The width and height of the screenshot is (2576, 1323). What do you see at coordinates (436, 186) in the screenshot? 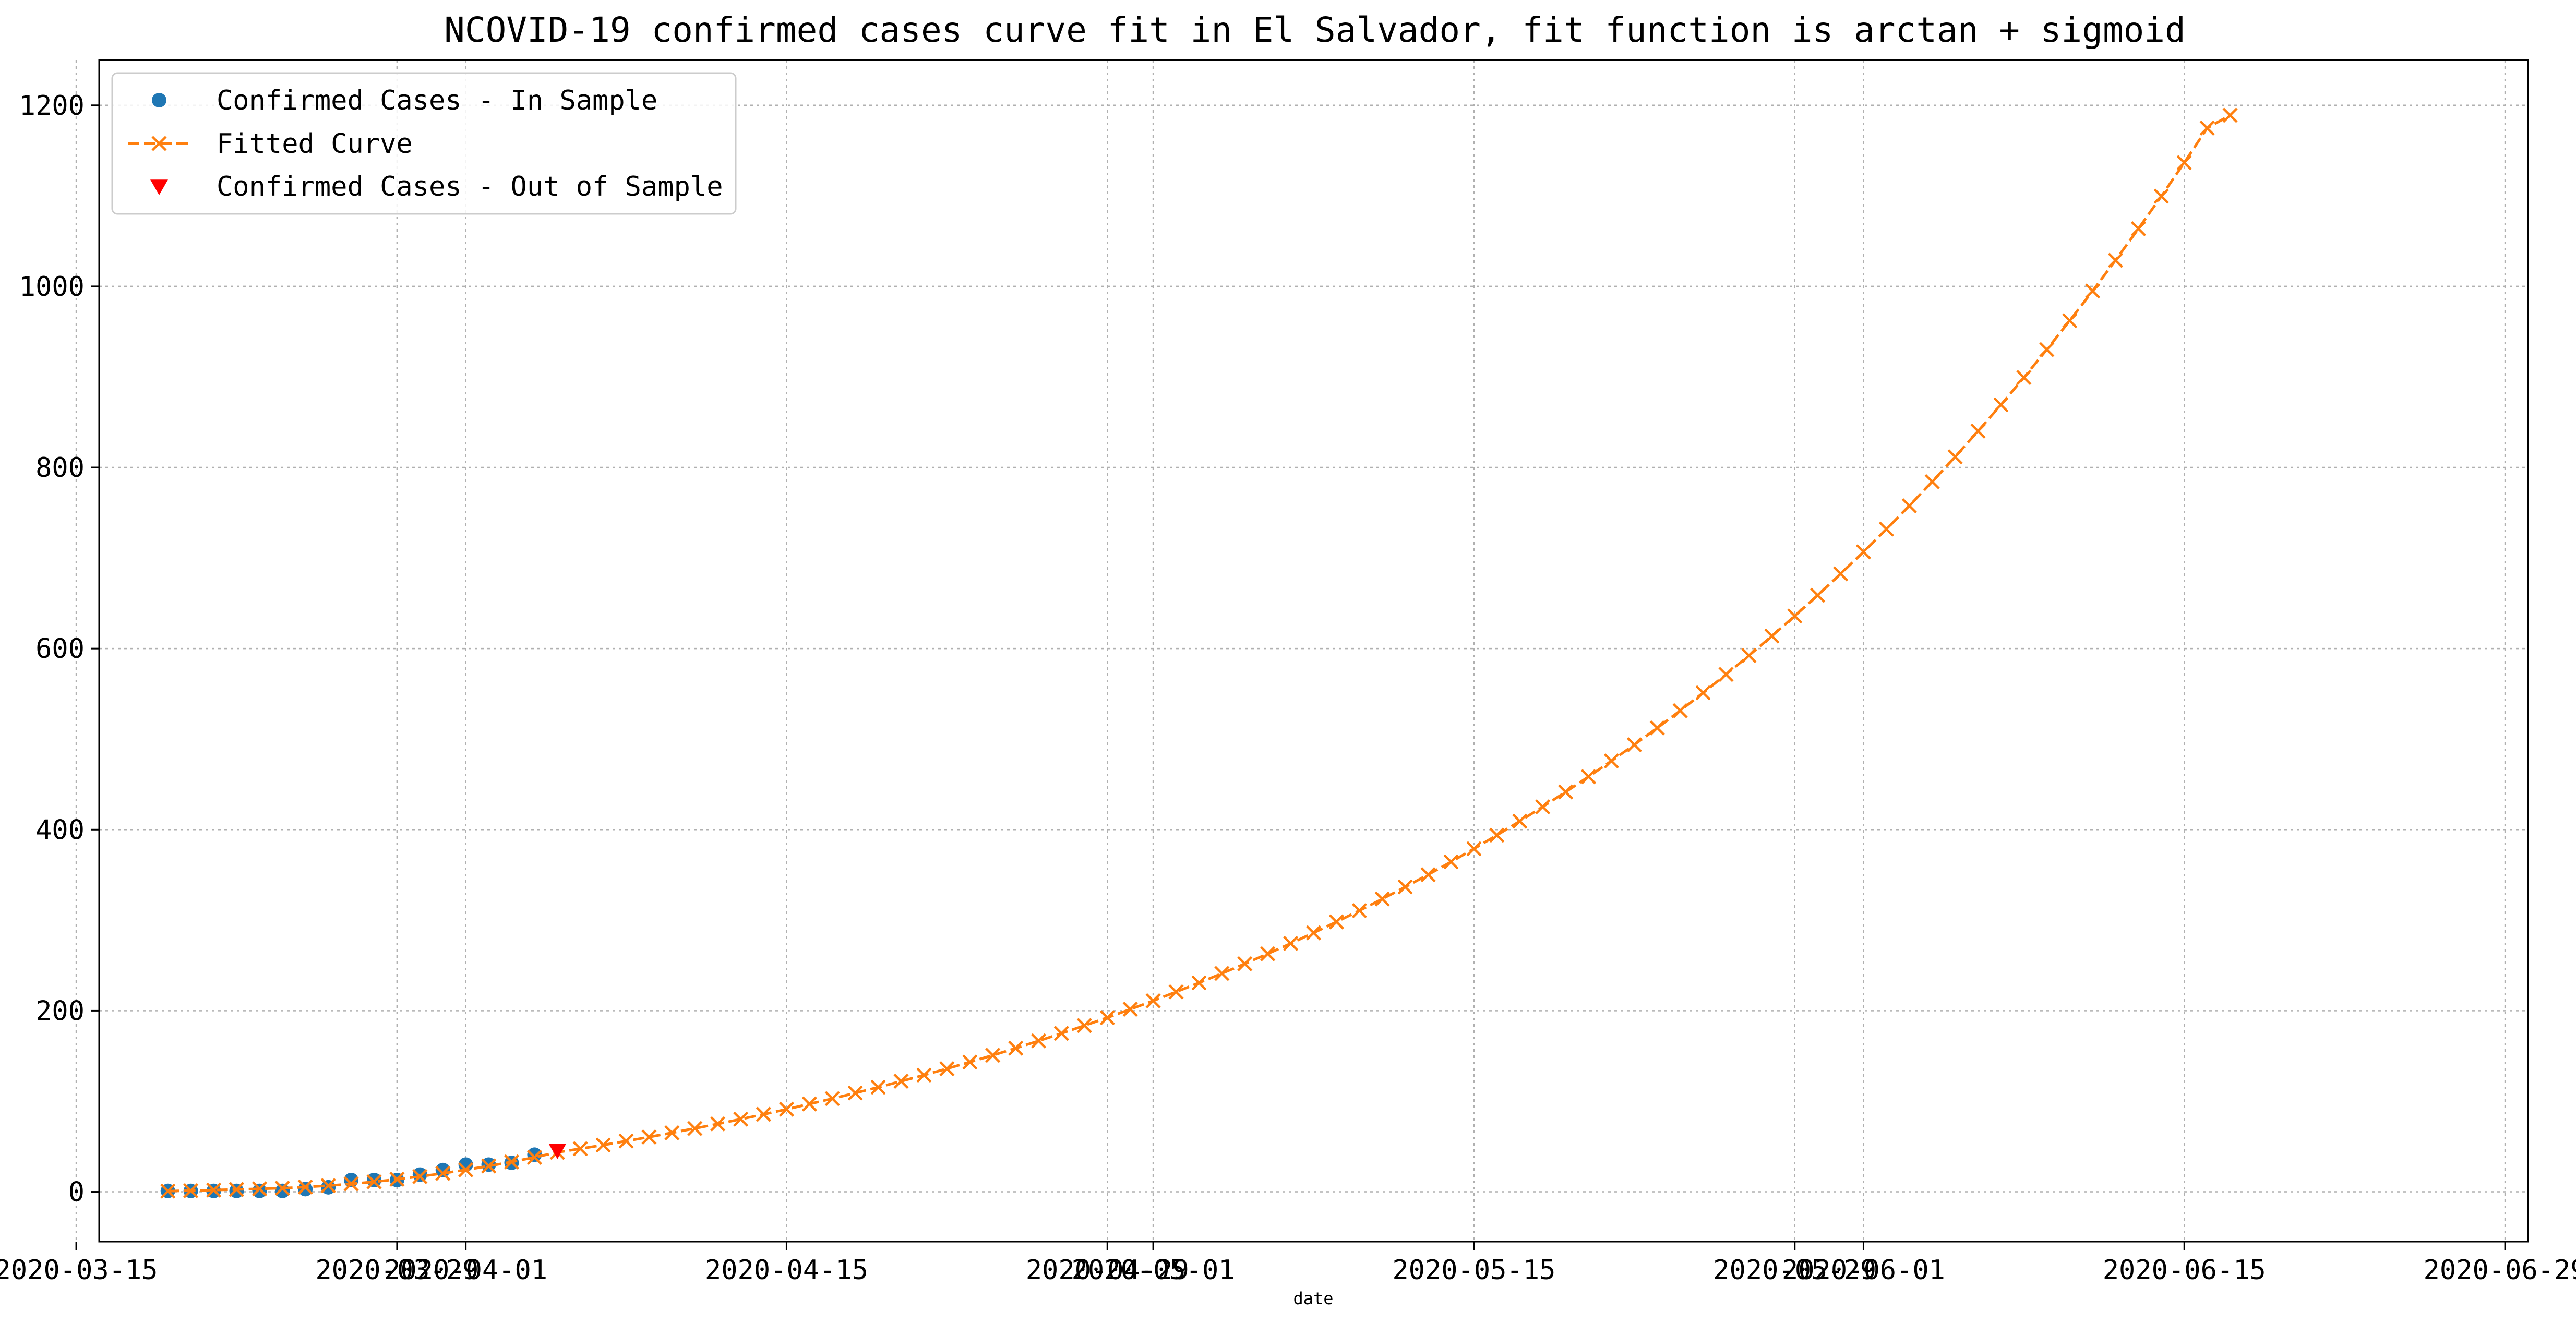
I see `legend-entry: Confirmed Cases - Out of Sample` at bounding box center [436, 186].